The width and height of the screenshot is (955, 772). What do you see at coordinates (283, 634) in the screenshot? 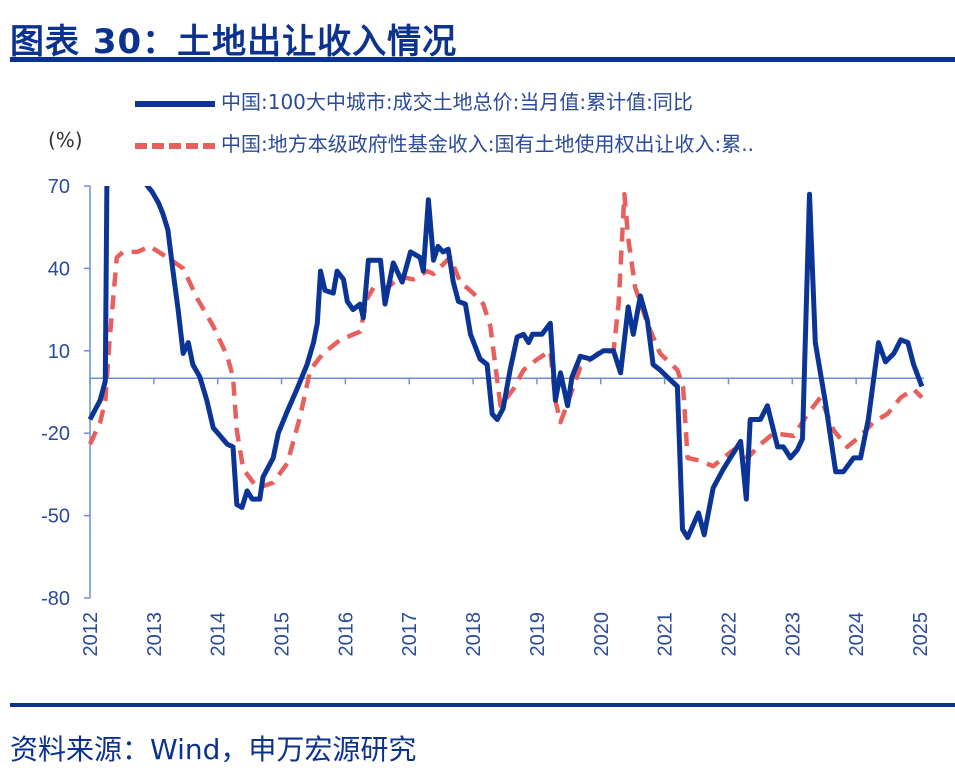
I see `x-tick-label: 2015` at bounding box center [283, 634].